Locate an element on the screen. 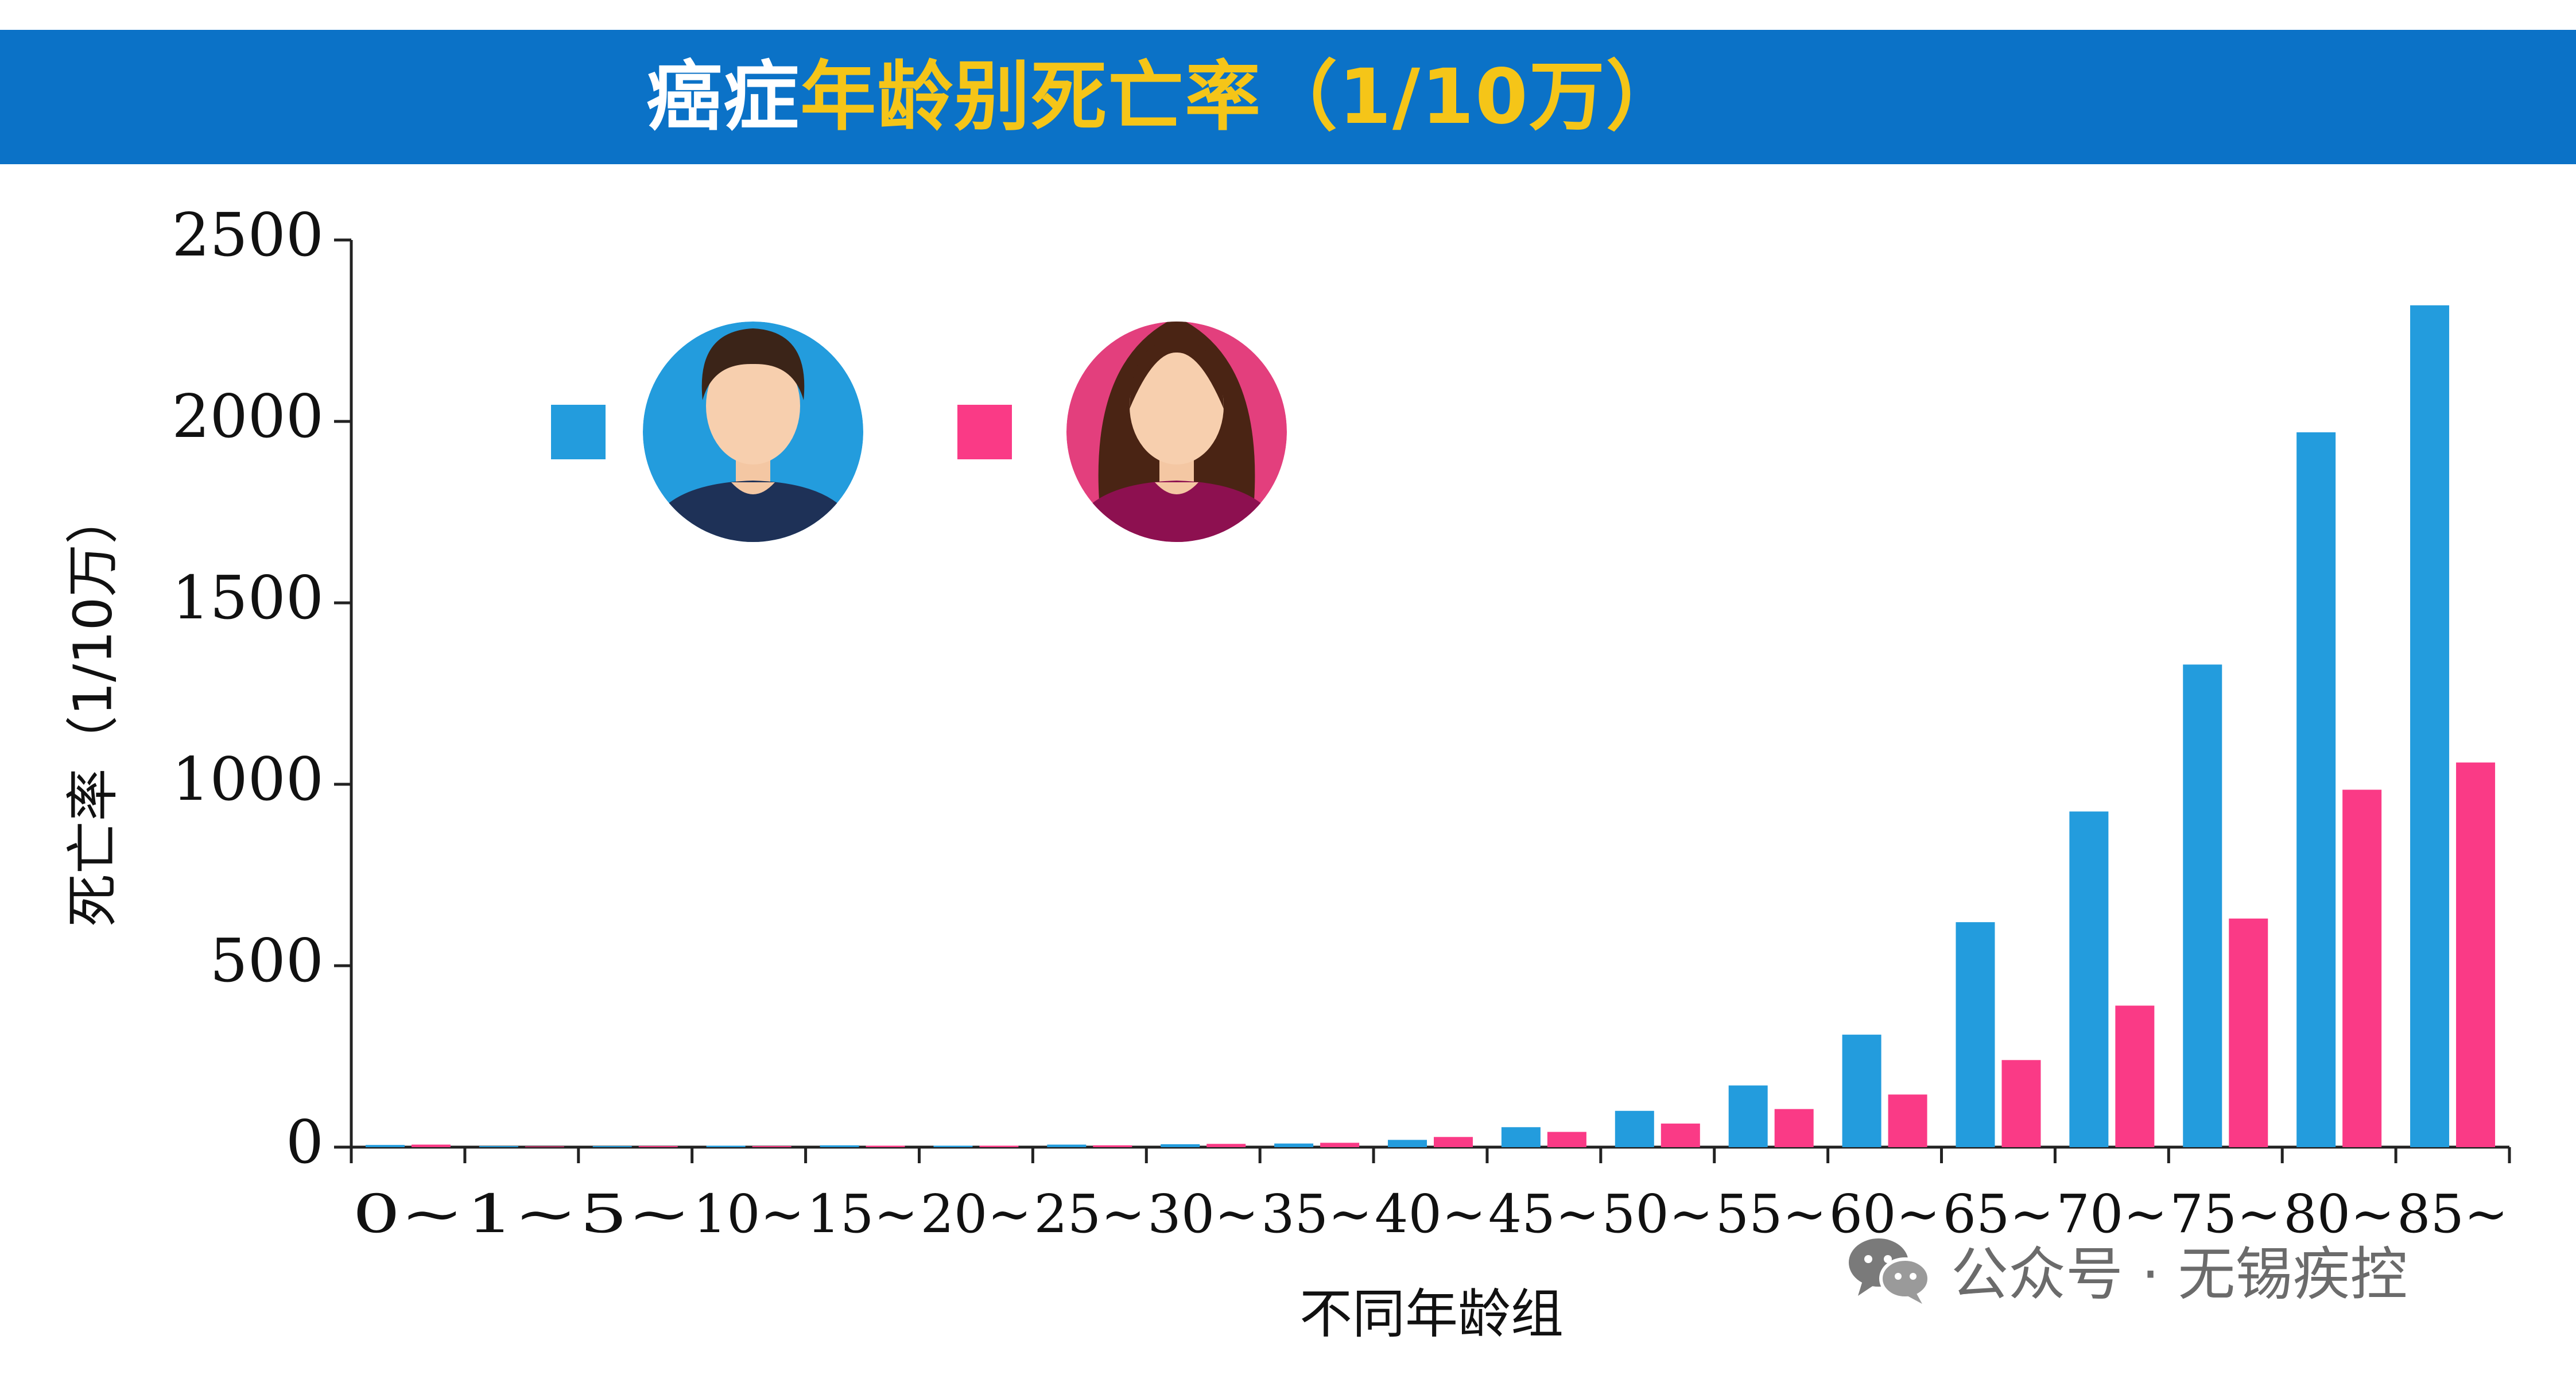  watermark-text: 公众号 · 无锡疾控 is located at coordinates (2179, 1274).